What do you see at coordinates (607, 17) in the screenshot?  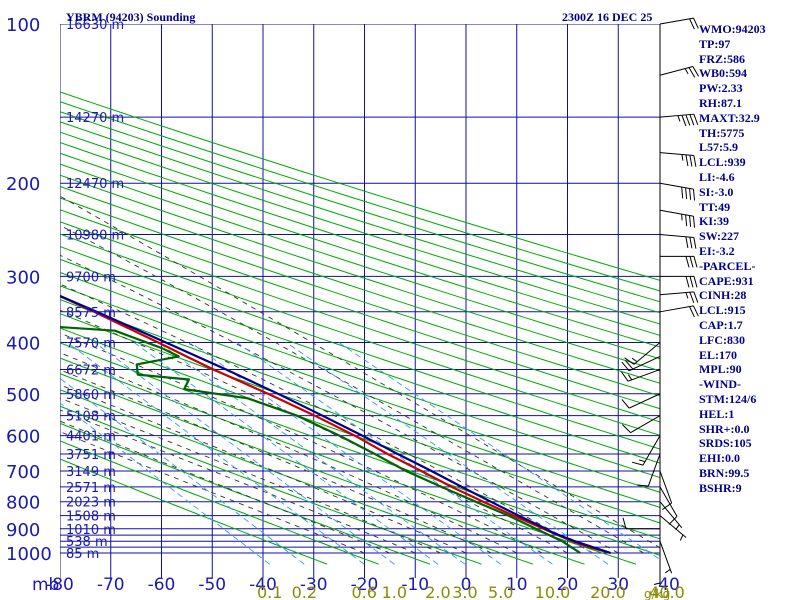 I see `valid-time: 2300Z 16 DEC 25` at bounding box center [607, 17].